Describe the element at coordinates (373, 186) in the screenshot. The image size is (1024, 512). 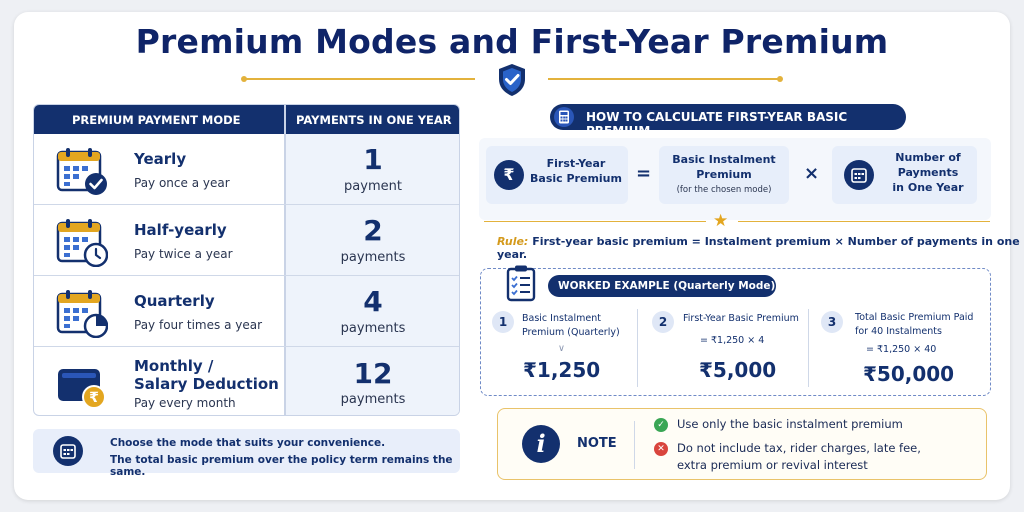
I see `payment-unit: payment` at that location.